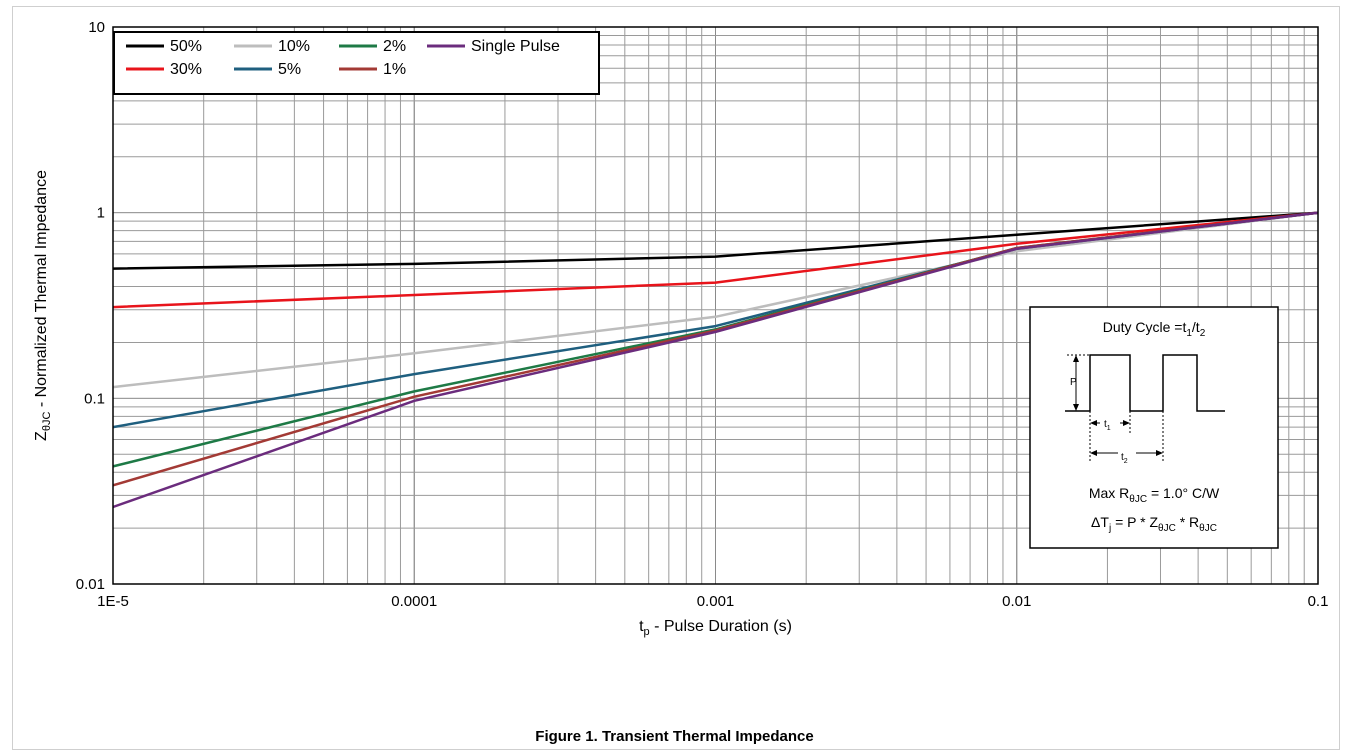 This screenshot has width=1349, height=755. I want to click on duty-cycle-label: Duty Cycle =t1/t2, so click(1154, 329).